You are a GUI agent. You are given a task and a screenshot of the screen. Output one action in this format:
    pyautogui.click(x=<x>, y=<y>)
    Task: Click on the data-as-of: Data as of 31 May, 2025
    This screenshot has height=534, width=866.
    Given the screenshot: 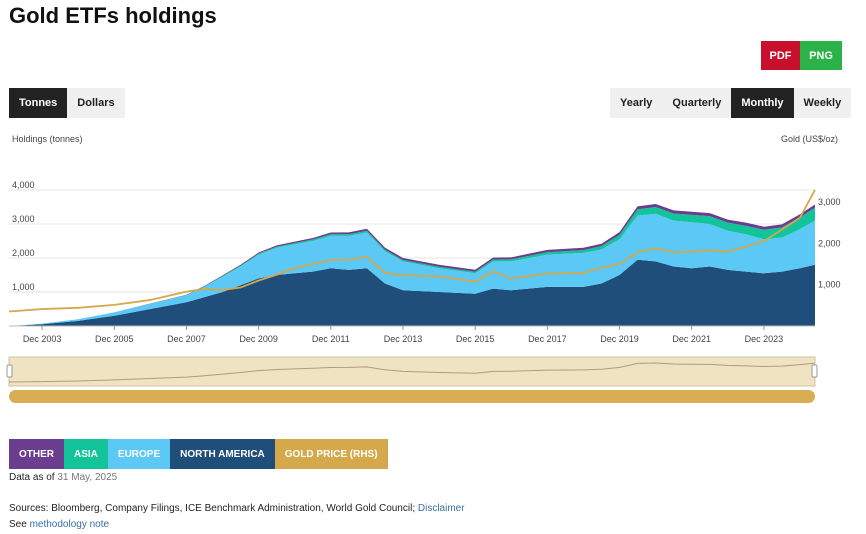 What is the action you would take?
    pyautogui.click(x=63, y=477)
    